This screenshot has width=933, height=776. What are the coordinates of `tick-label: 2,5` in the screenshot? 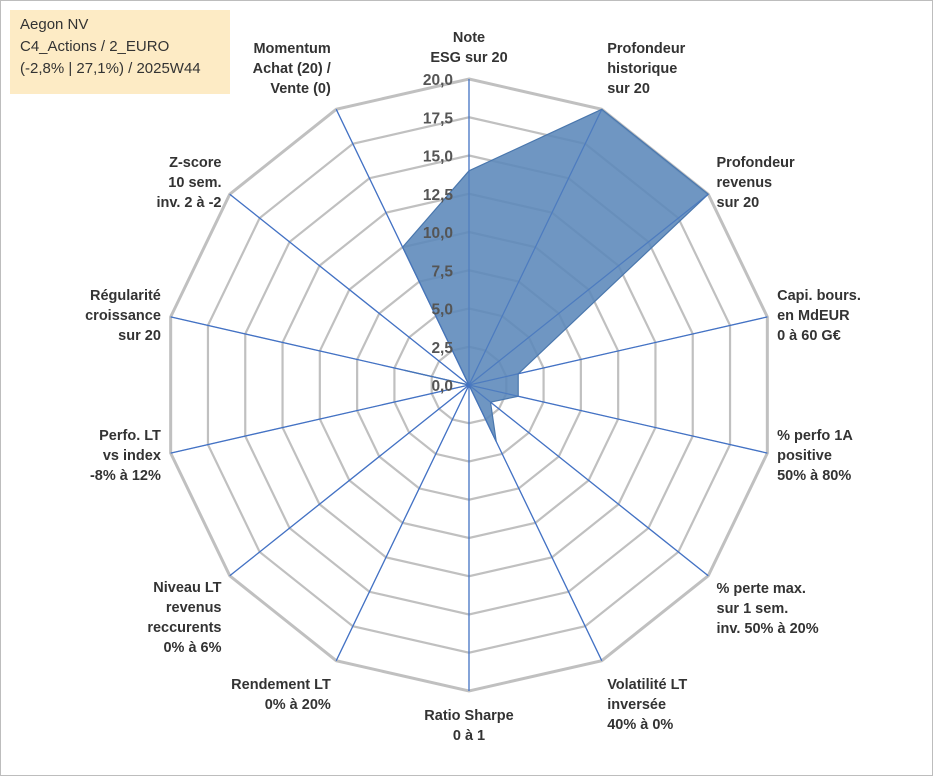 It's located at (442, 348).